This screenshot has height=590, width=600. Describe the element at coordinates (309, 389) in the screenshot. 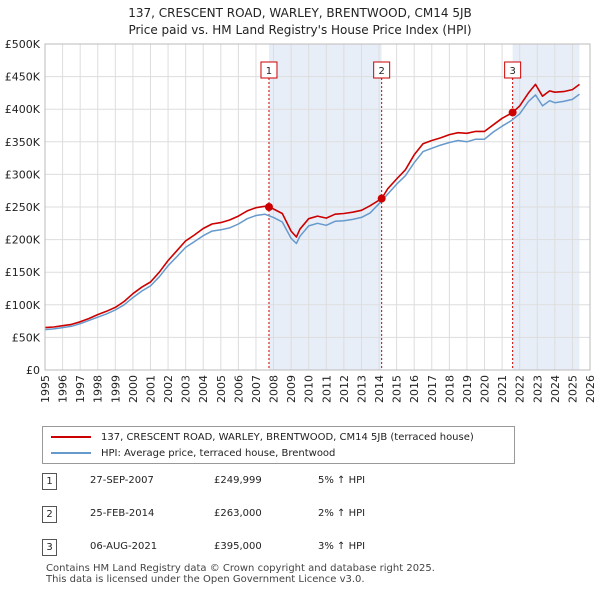

I see `x-tick-label: 2010` at that location.